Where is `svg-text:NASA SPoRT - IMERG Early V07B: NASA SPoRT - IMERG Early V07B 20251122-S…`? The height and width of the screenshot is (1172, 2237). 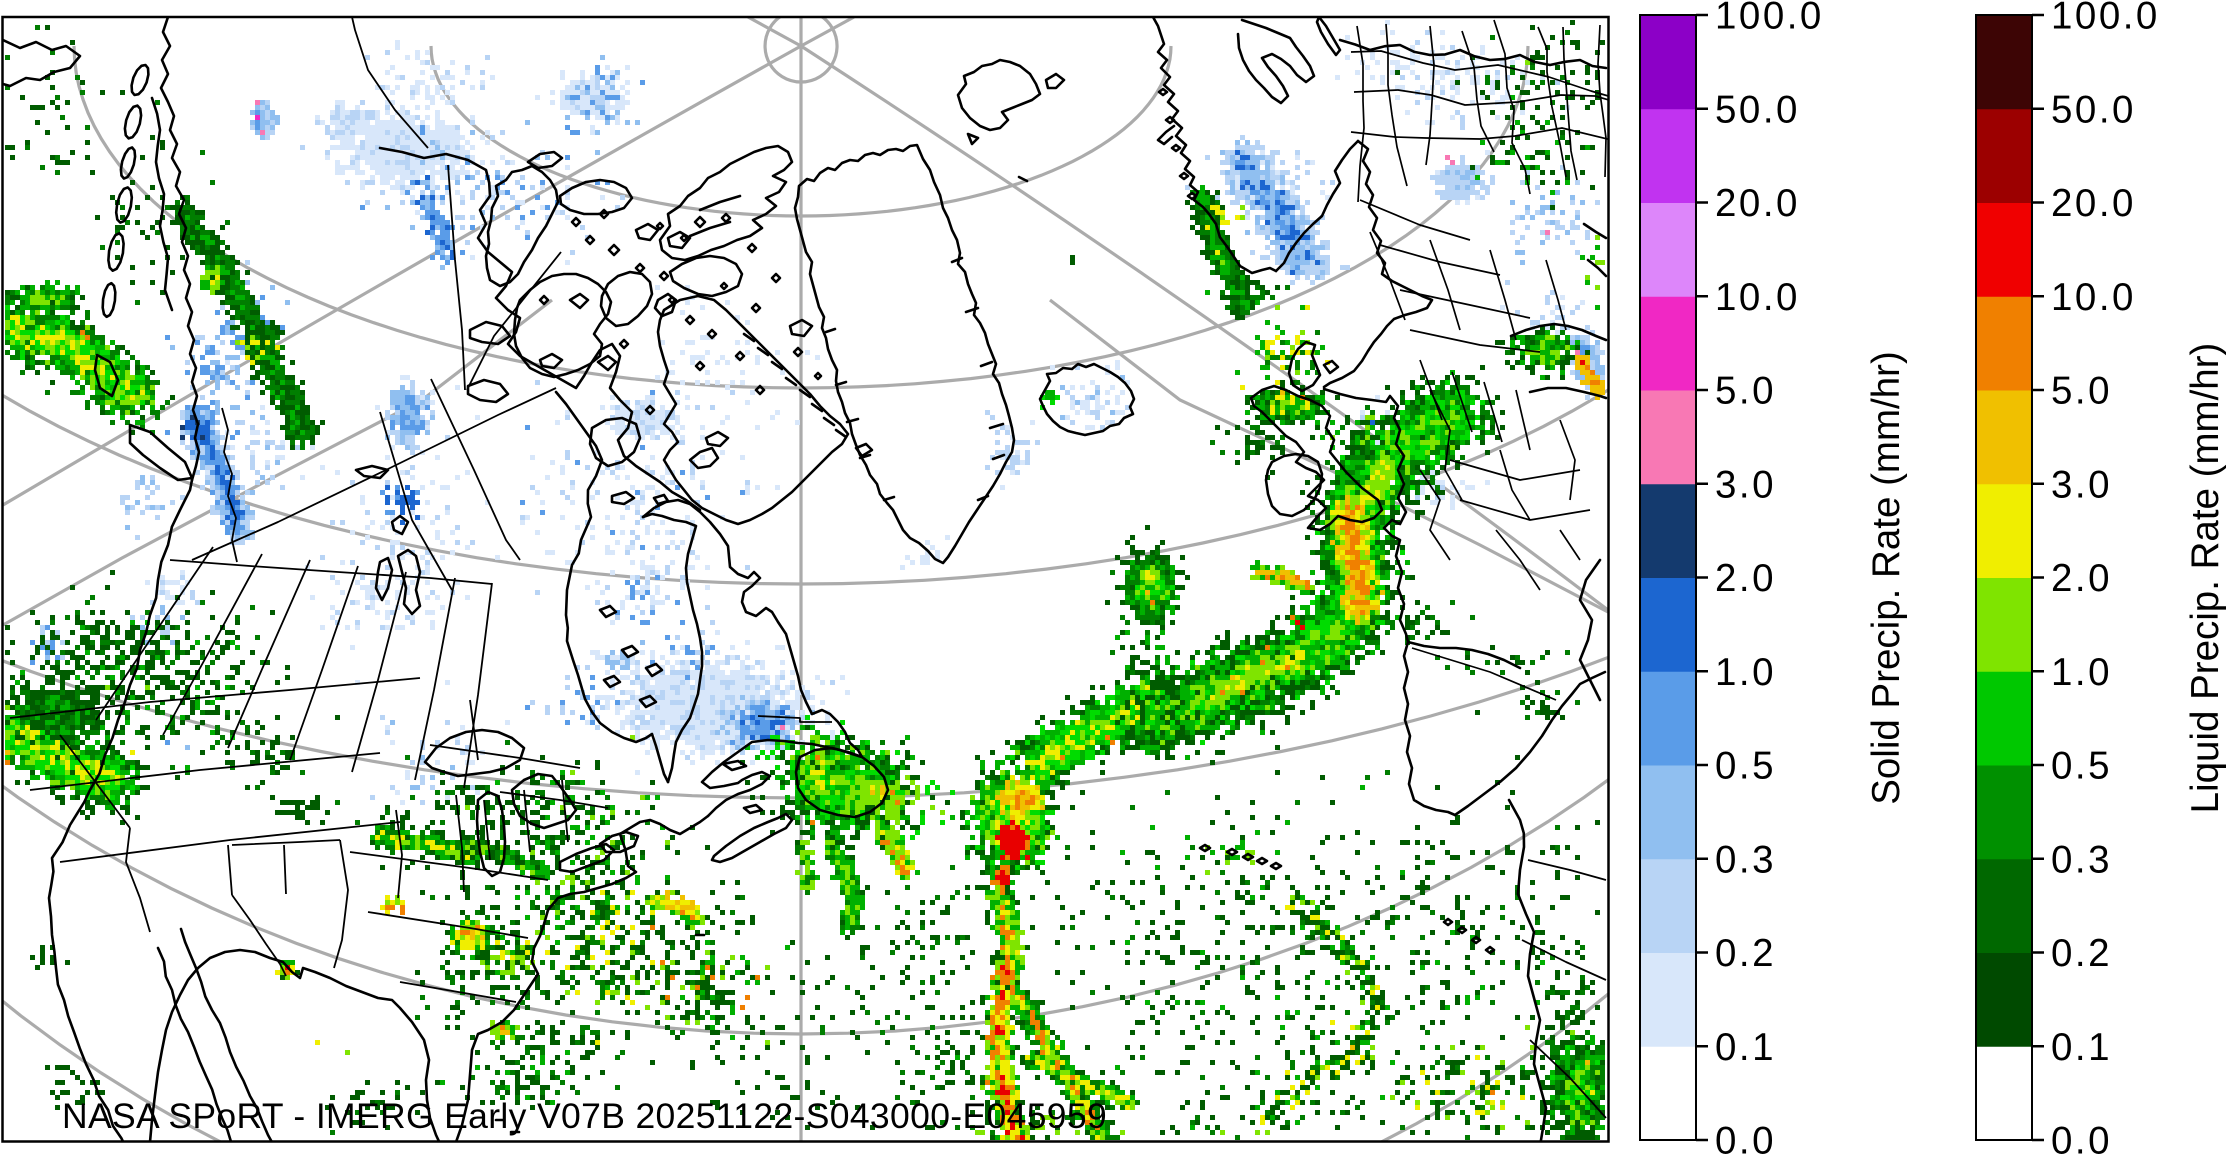
svg-text:NASA SPoRT - IMERG Early V07B: NASA SPoRT - IMERG Early V07B 20251122-S… is located at coordinates (584, 1116).